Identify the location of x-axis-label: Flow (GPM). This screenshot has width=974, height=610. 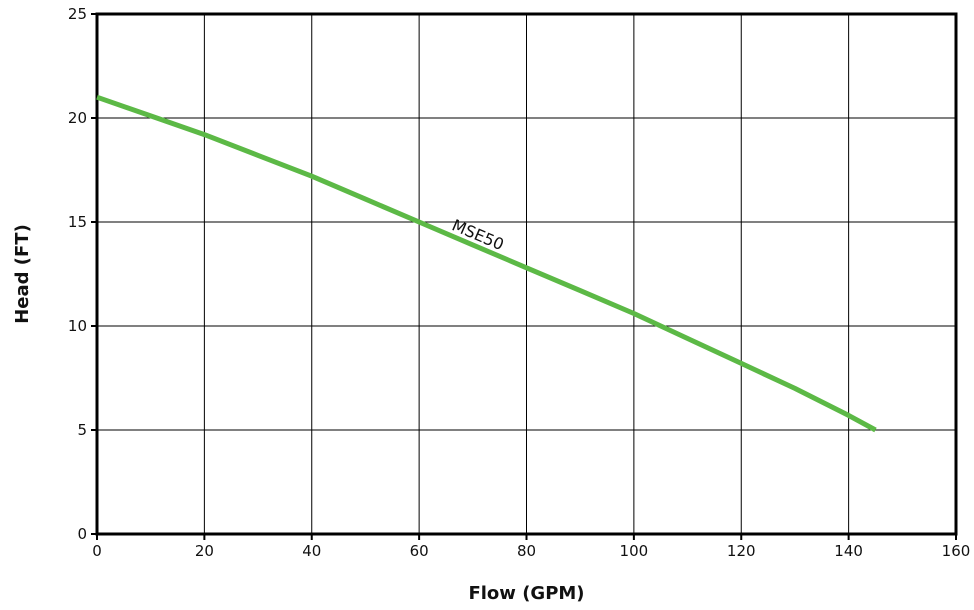
(526, 593).